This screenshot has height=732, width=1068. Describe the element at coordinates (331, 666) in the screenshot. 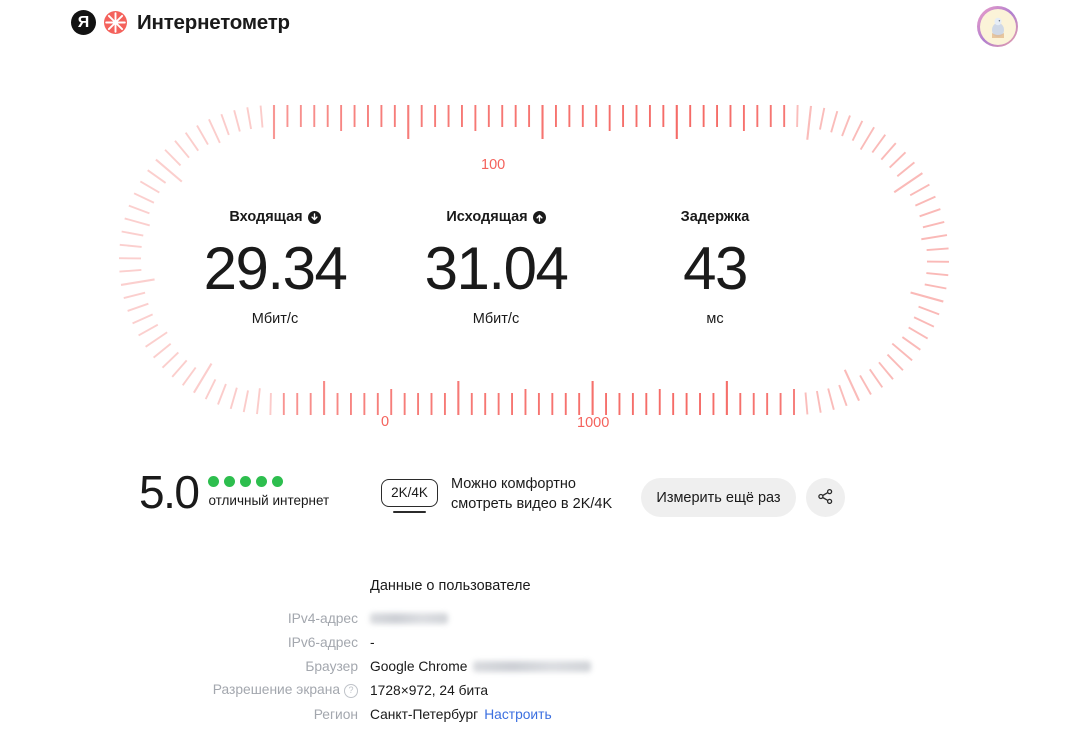

I see `user-data-key: Браузер` at that location.